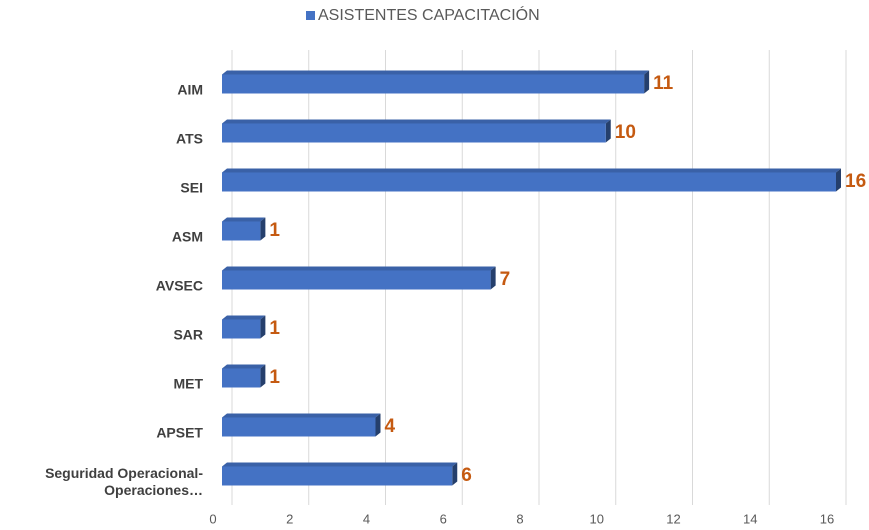  I want to click on legend-swatch, so click(310, 15).